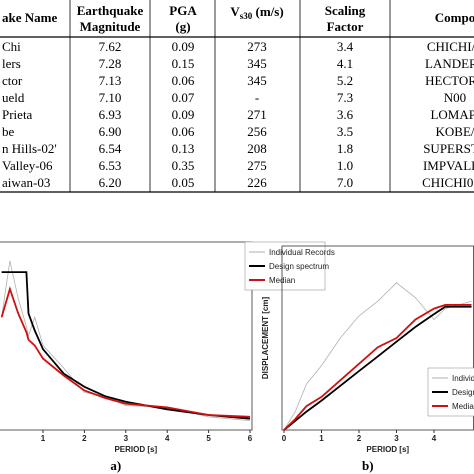  I want to click on figure-caption: b), so click(368, 465).